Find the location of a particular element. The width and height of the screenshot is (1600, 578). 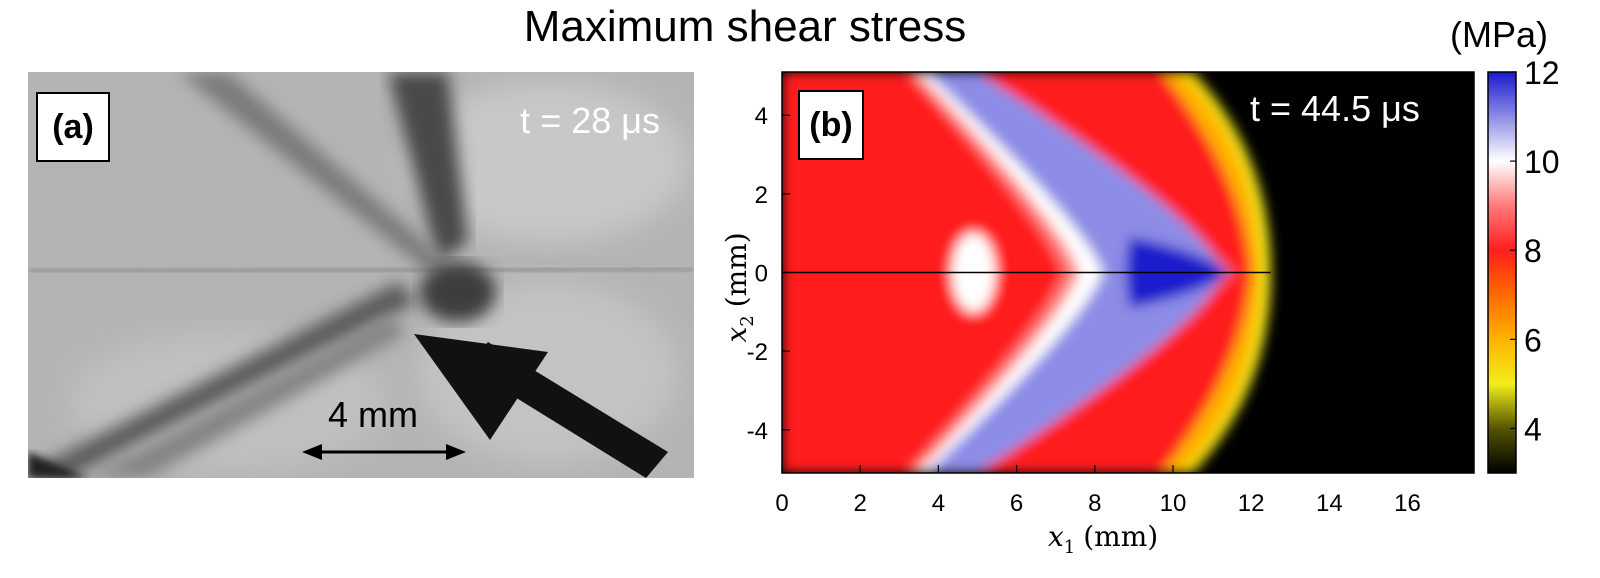

colorbar-unit-label: (MPa) is located at coordinates (1499, 34).